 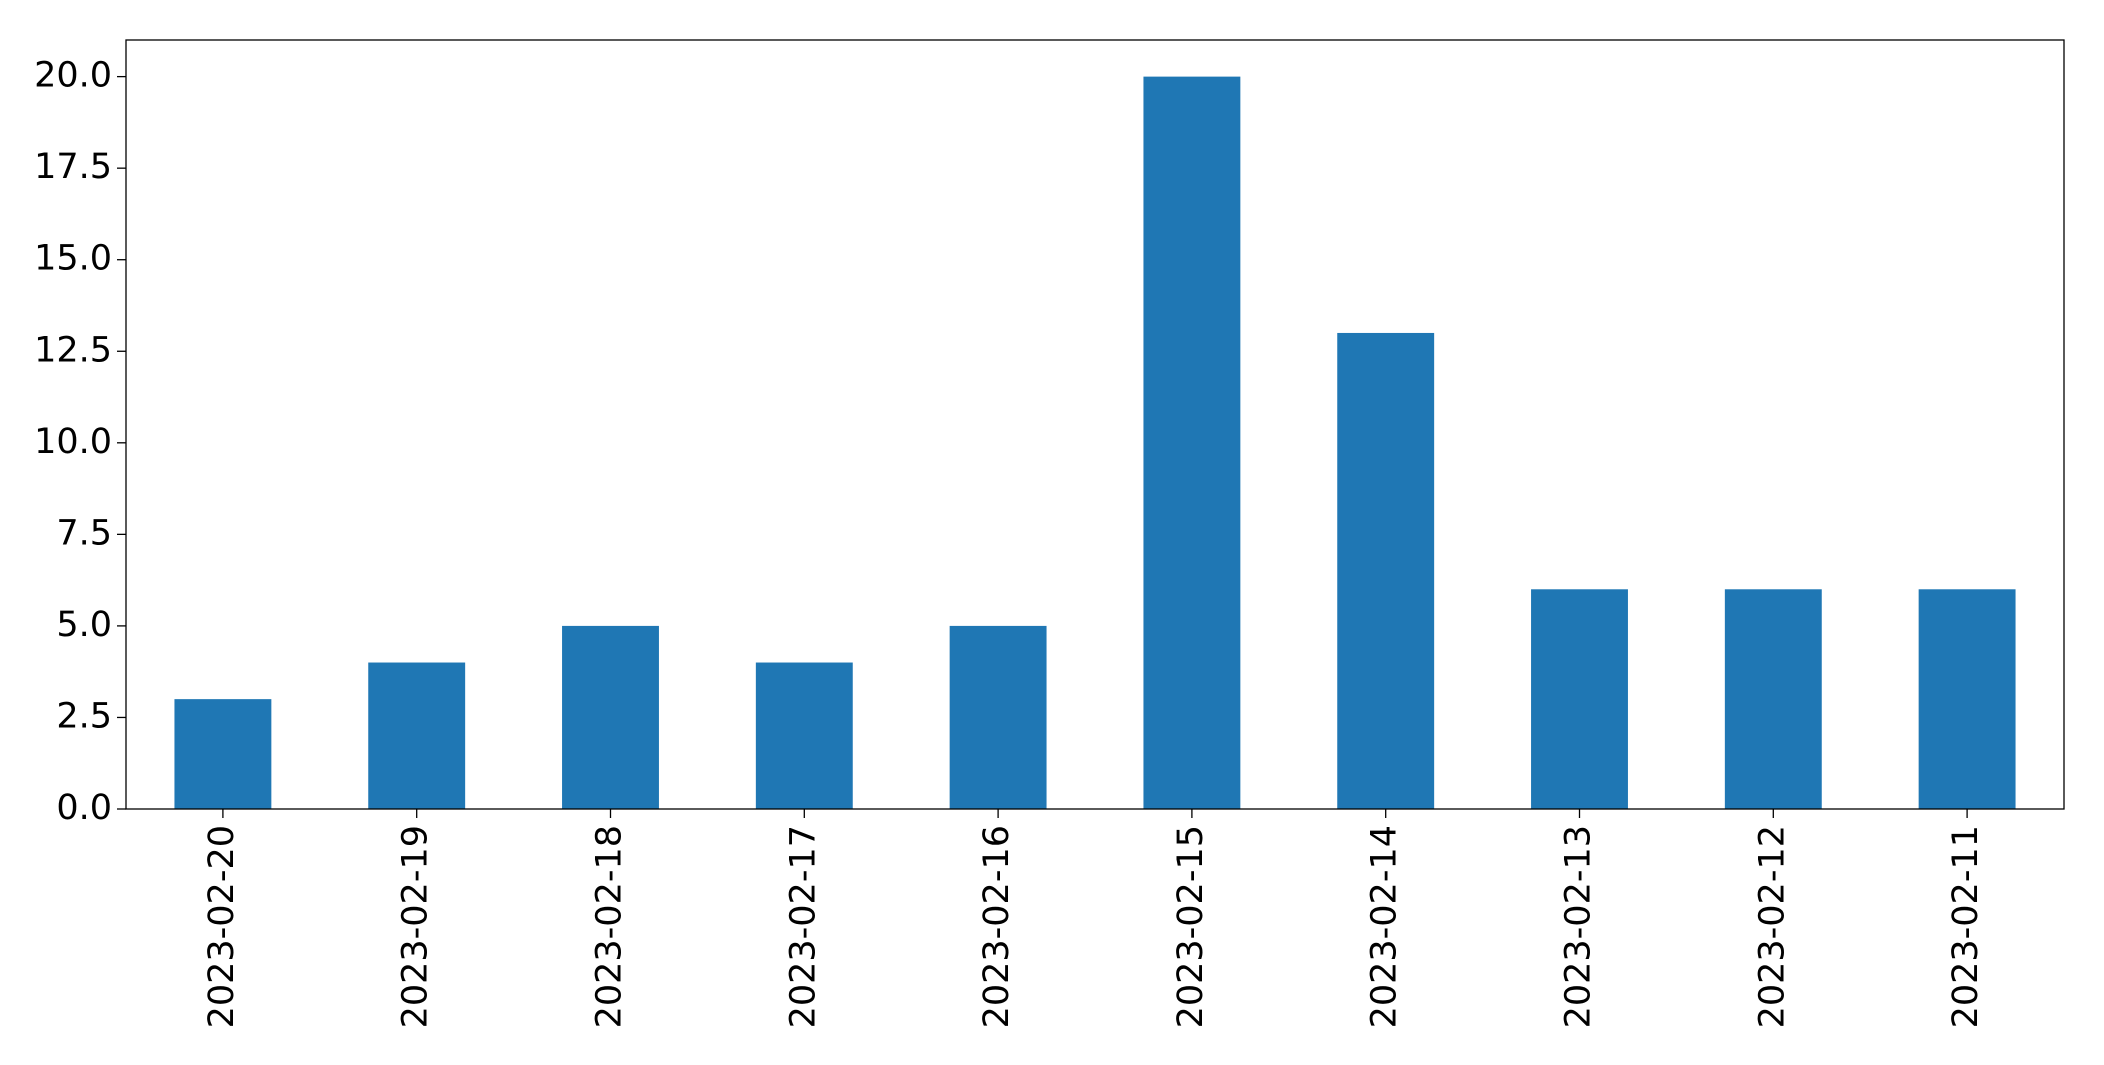 I want to click on y-tick-label: 17.5, so click(x=73, y=167).